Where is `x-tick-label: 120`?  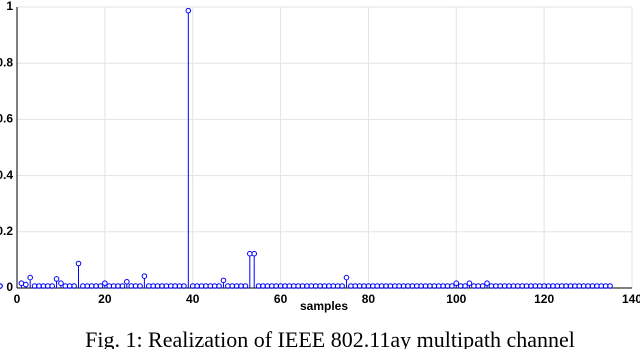 x-tick-label: 120 is located at coordinates (544, 299).